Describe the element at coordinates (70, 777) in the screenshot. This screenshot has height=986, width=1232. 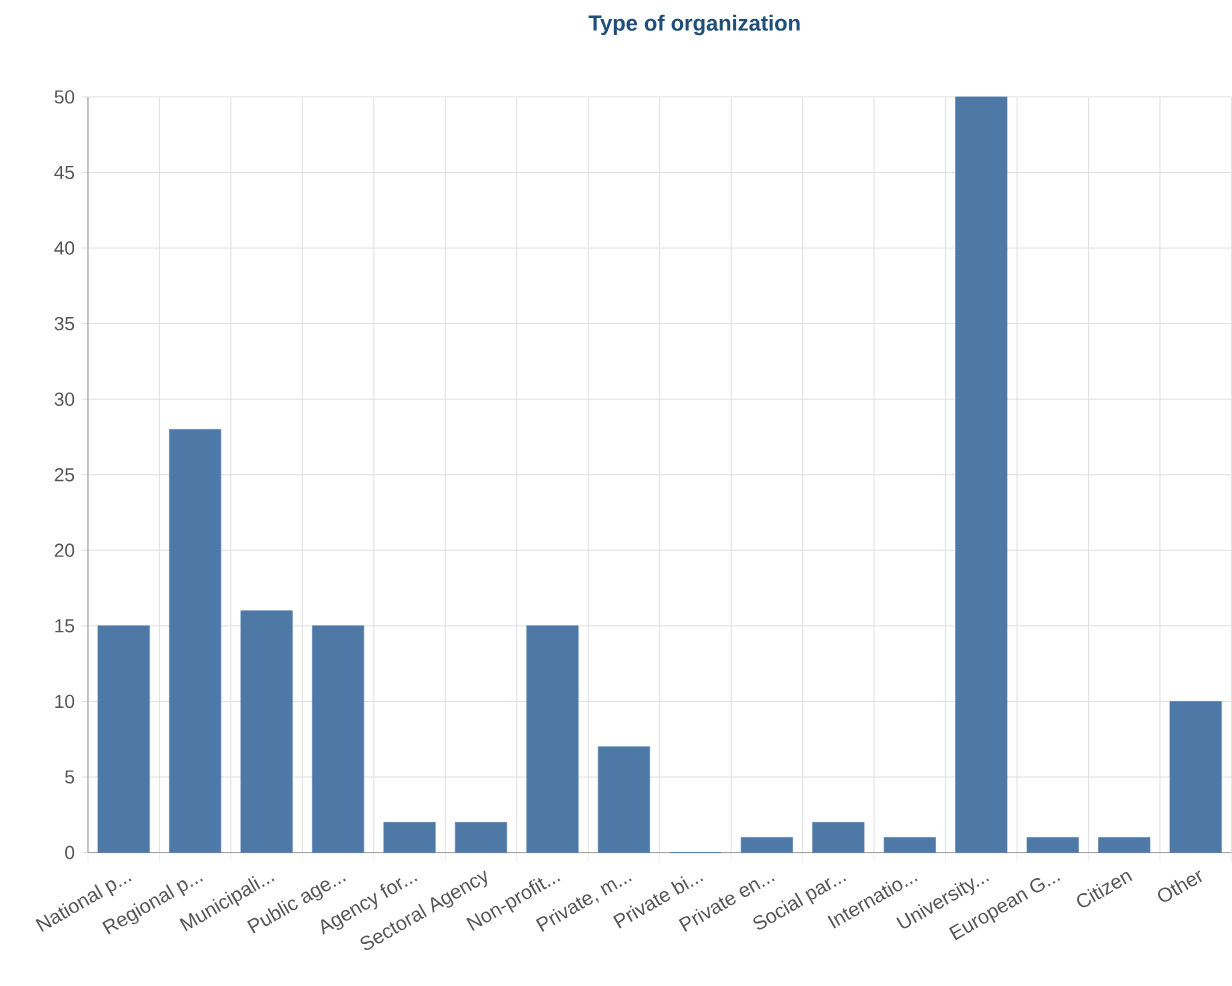
I see `y-tick-label: 5` at that location.